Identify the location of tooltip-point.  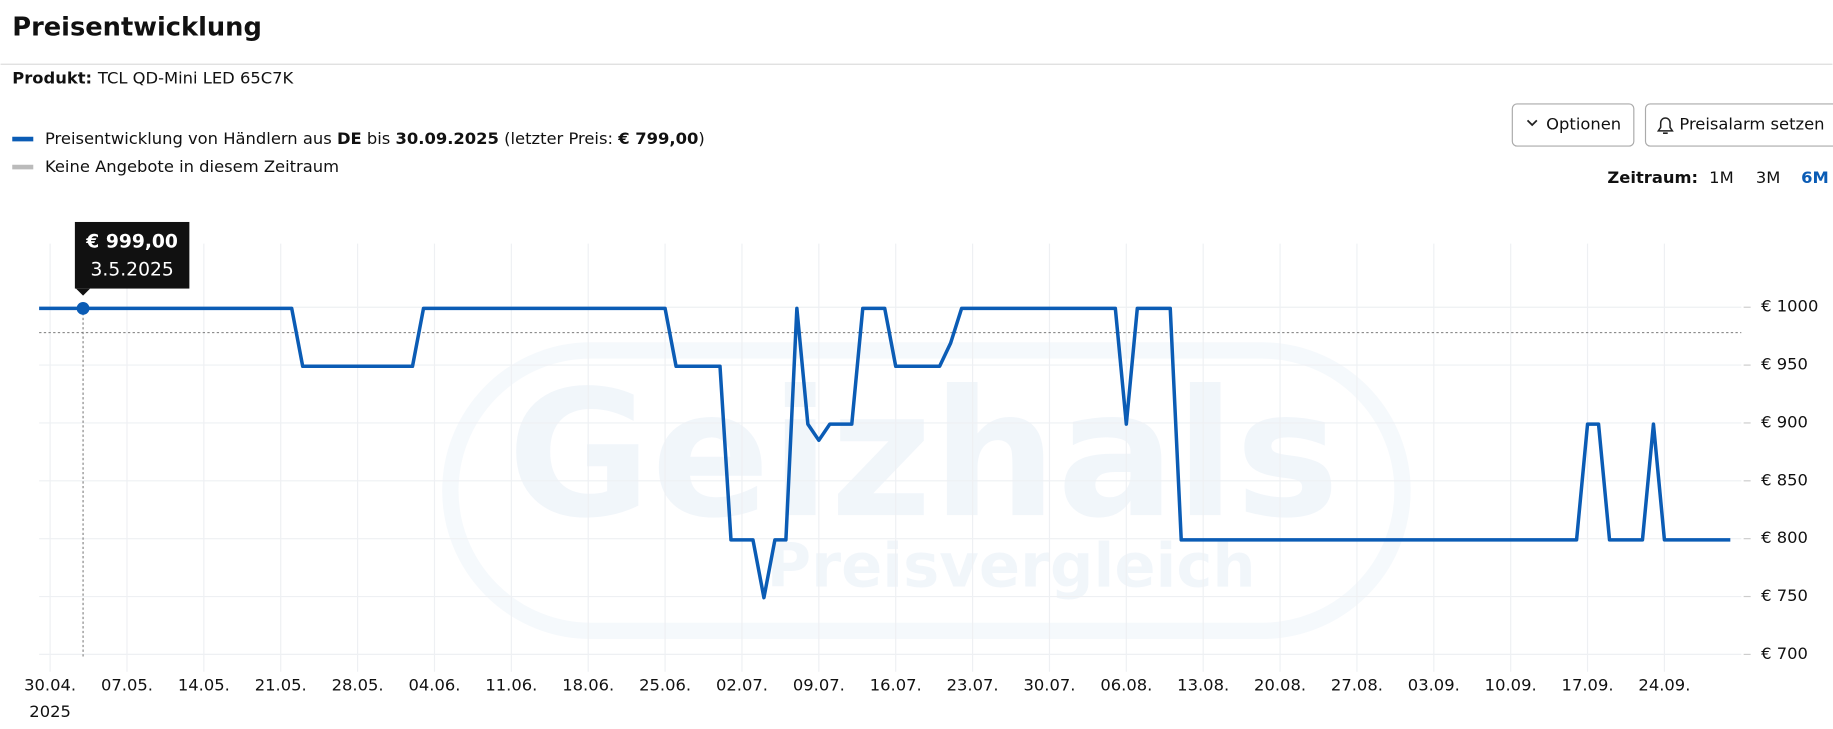
(83, 308).